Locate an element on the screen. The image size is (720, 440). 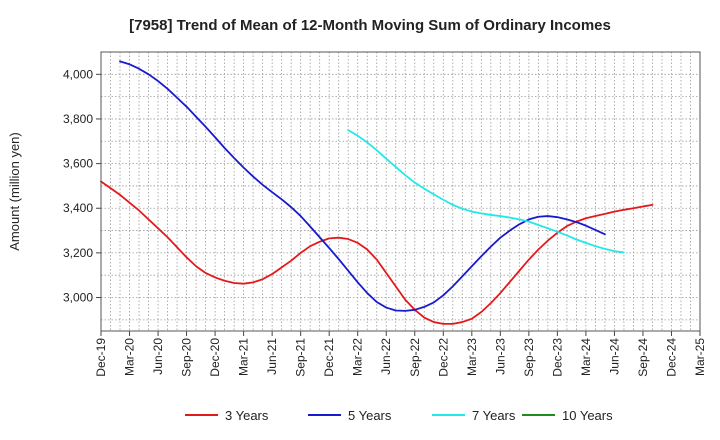
y-tick-label: 3,600 is located at coordinates (78, 164).